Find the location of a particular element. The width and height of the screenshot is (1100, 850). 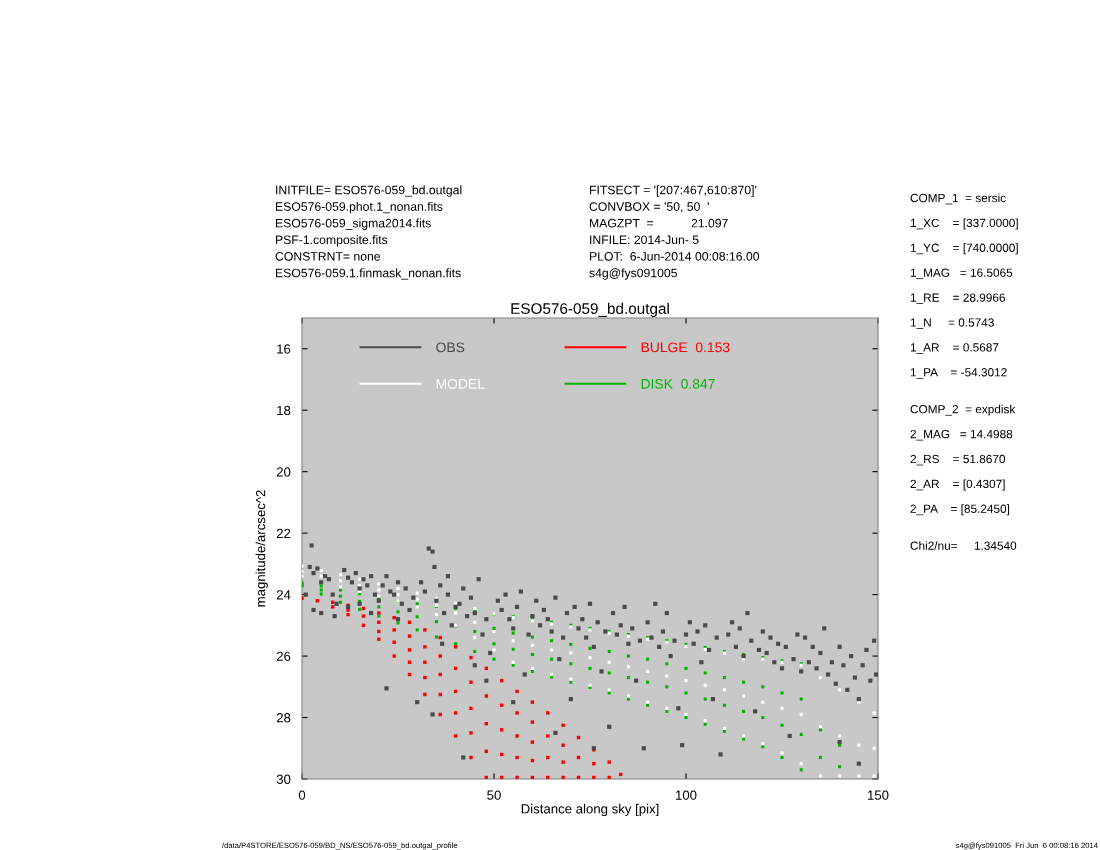

text: 1_N = 0.5743 is located at coordinates (952, 323).